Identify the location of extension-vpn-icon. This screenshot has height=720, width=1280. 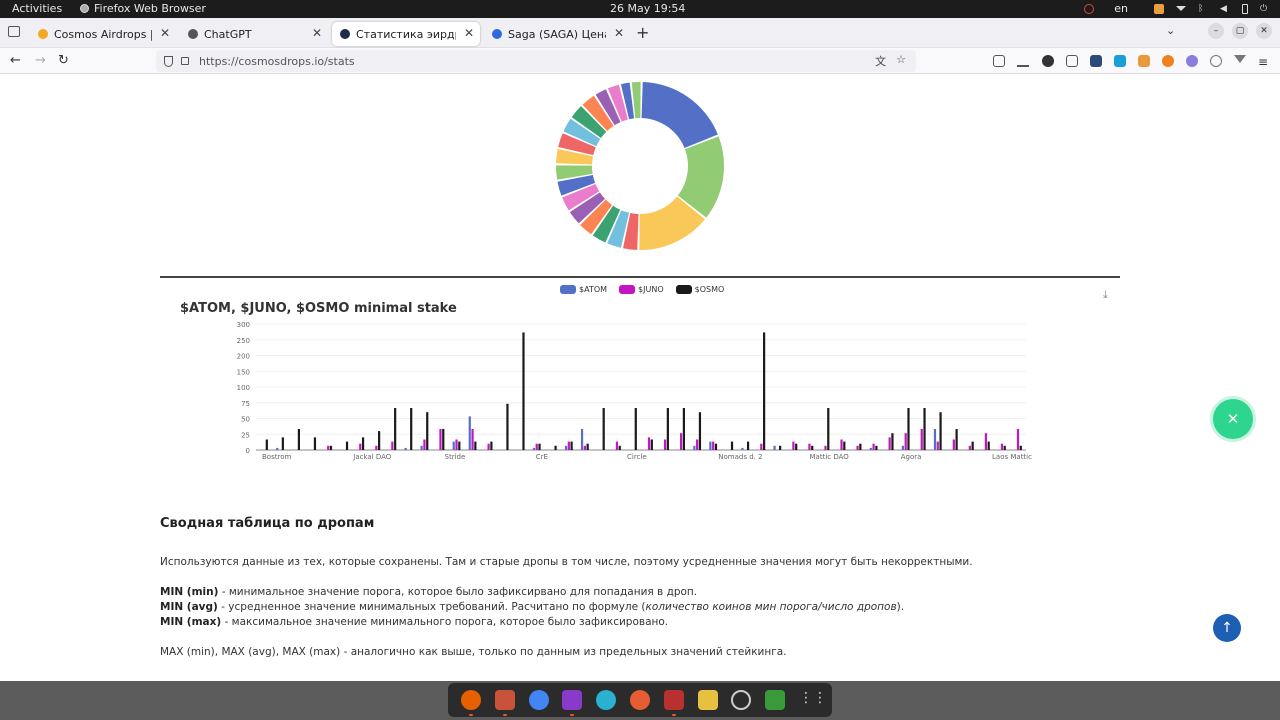
(1240, 59).